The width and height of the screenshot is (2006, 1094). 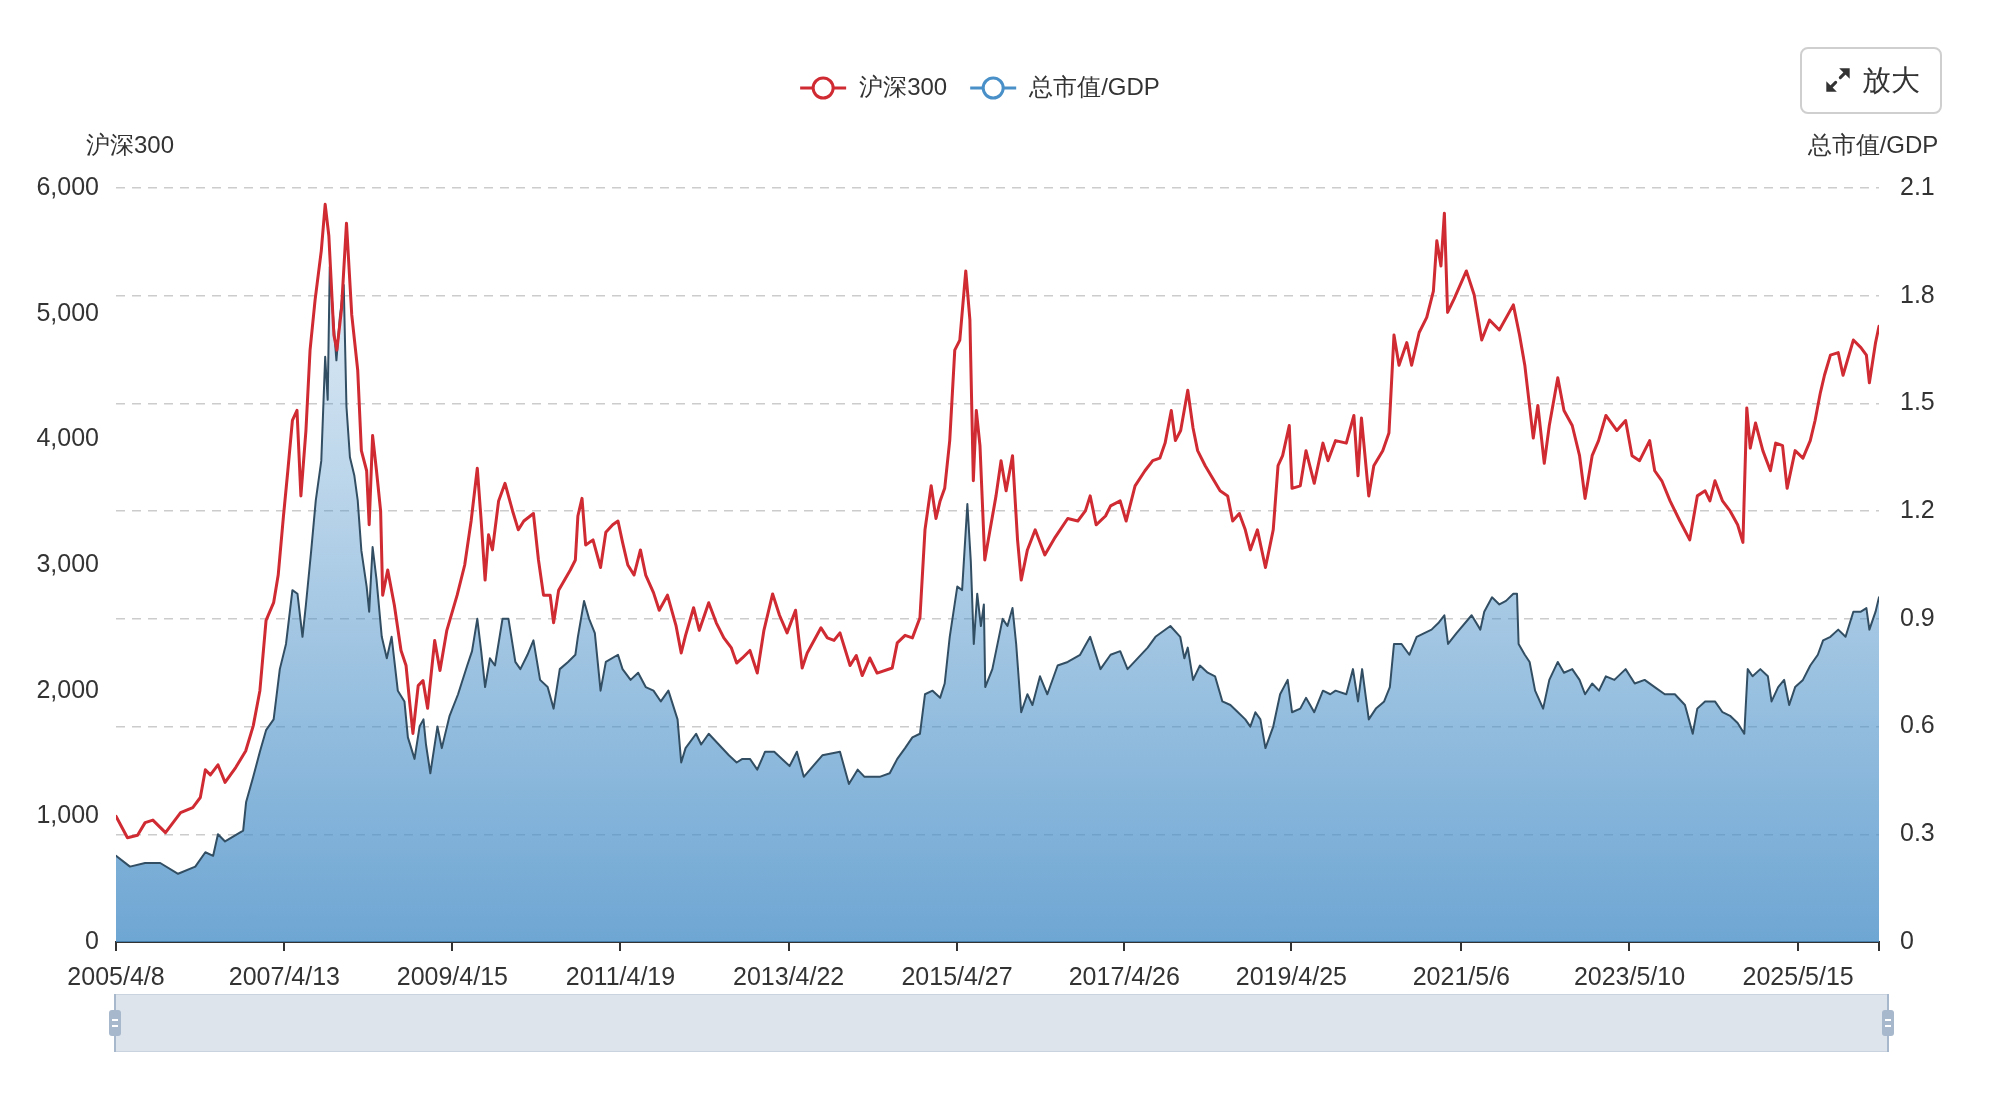 What do you see at coordinates (67, 688) in the screenshot?
I see `y-tick-label: 2,000` at bounding box center [67, 688].